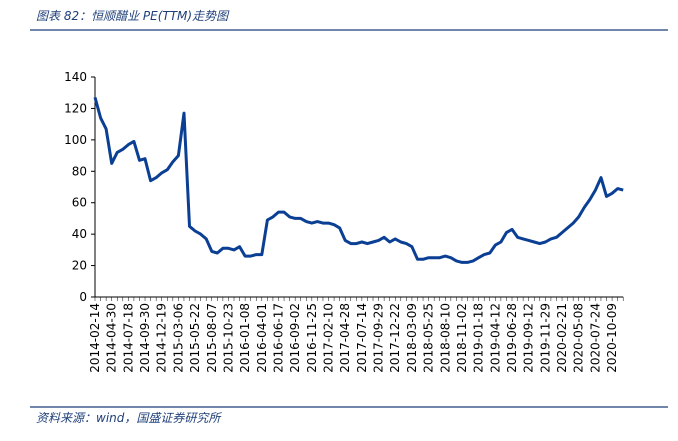  I want to click on x-tick-label: 2014-02-14, so click(95, 338).